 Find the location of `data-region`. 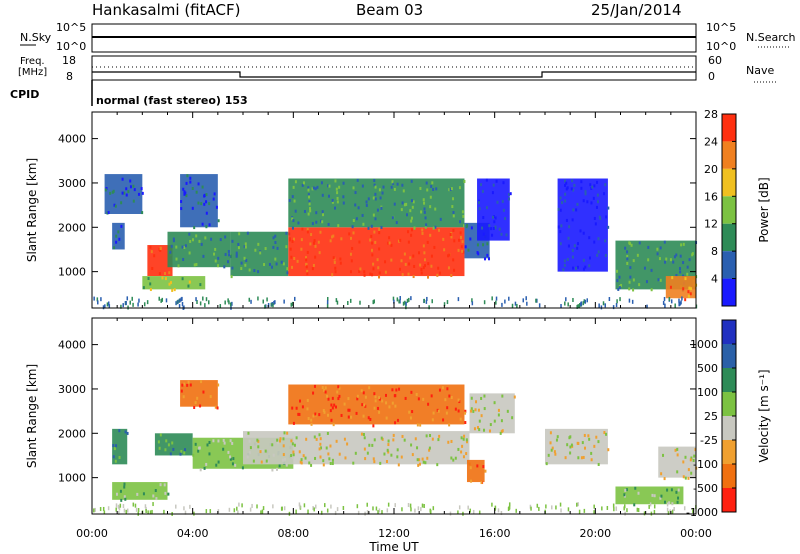

data-region is located at coordinates (173, 444).